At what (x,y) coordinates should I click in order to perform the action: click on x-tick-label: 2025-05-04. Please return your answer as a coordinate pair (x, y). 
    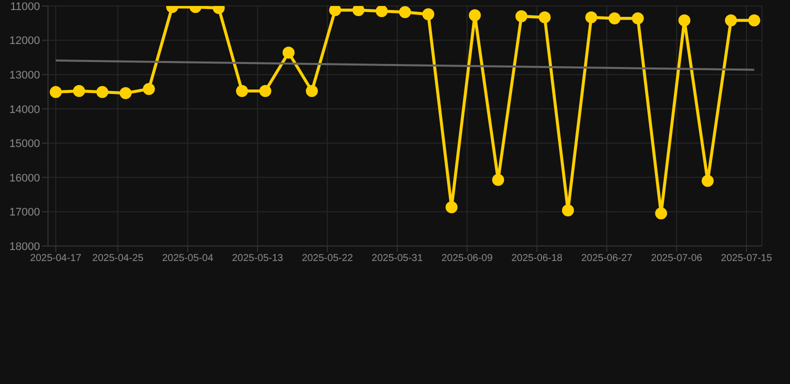
    Looking at the image, I should click on (188, 258).